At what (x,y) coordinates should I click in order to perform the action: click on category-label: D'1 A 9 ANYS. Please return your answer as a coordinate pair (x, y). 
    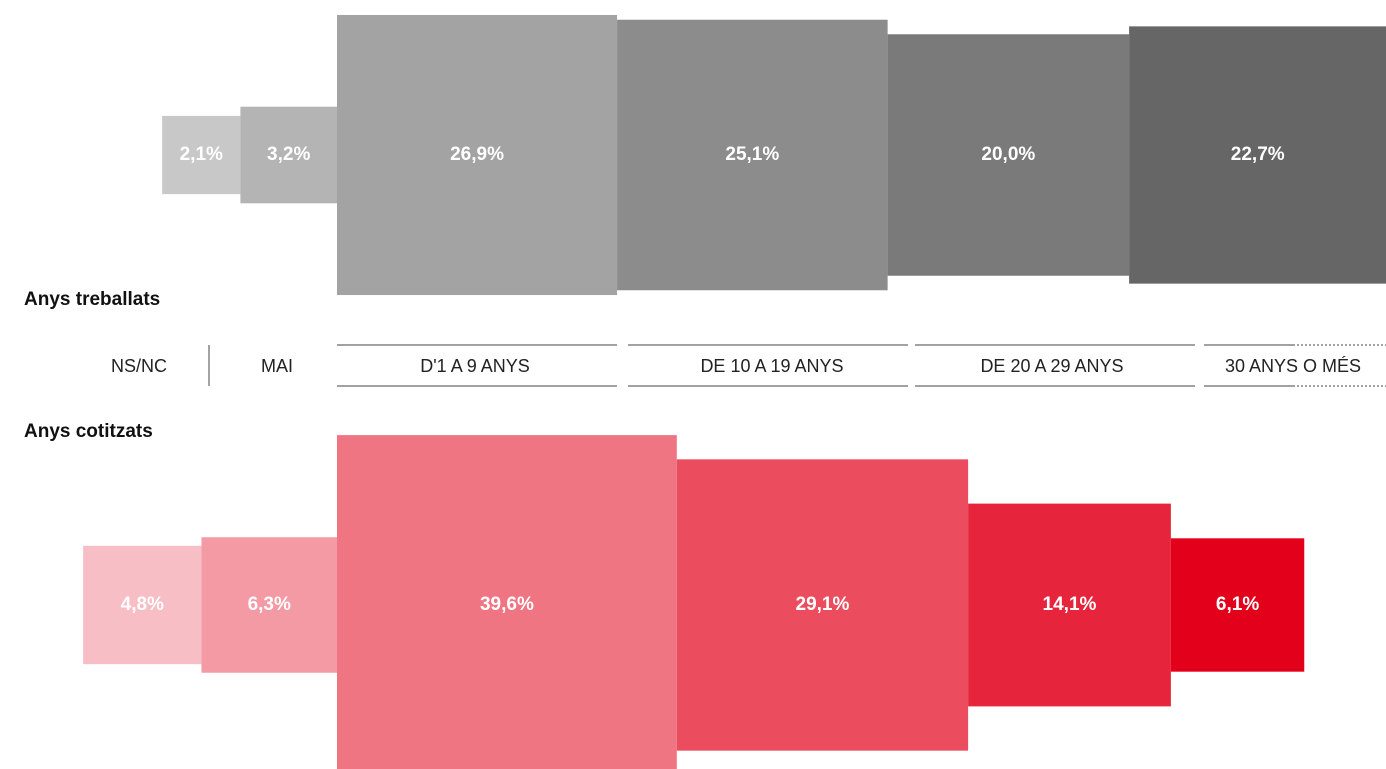
    Looking at the image, I should click on (475, 366).